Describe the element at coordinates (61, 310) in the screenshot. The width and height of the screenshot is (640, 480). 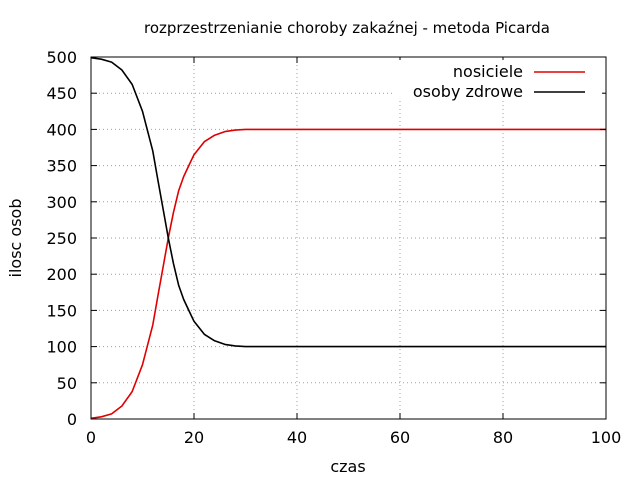
I see `y-tick-label: 150` at that location.